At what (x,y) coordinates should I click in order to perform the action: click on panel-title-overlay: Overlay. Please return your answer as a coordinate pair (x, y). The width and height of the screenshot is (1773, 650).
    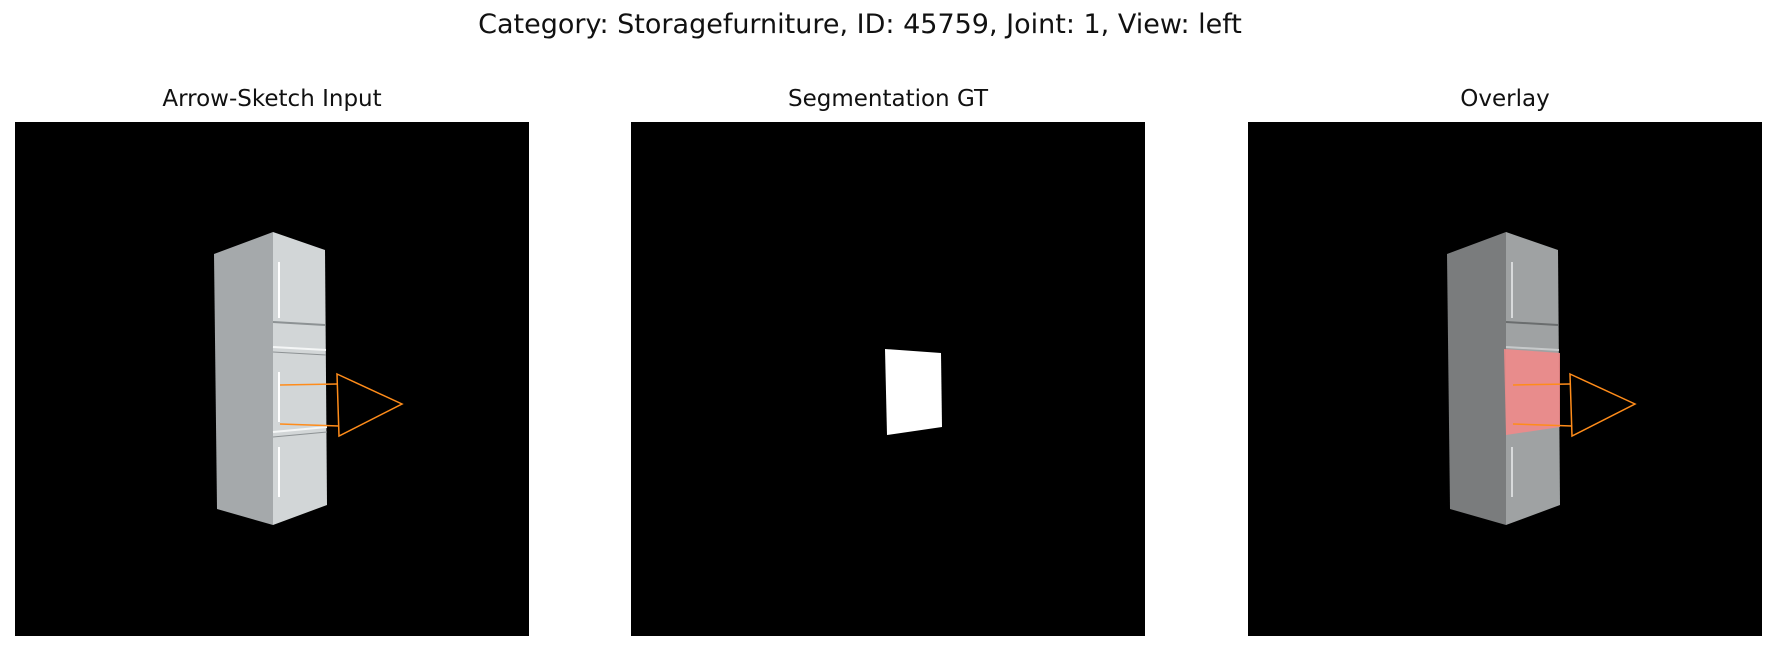
    Looking at the image, I should click on (1505, 99).